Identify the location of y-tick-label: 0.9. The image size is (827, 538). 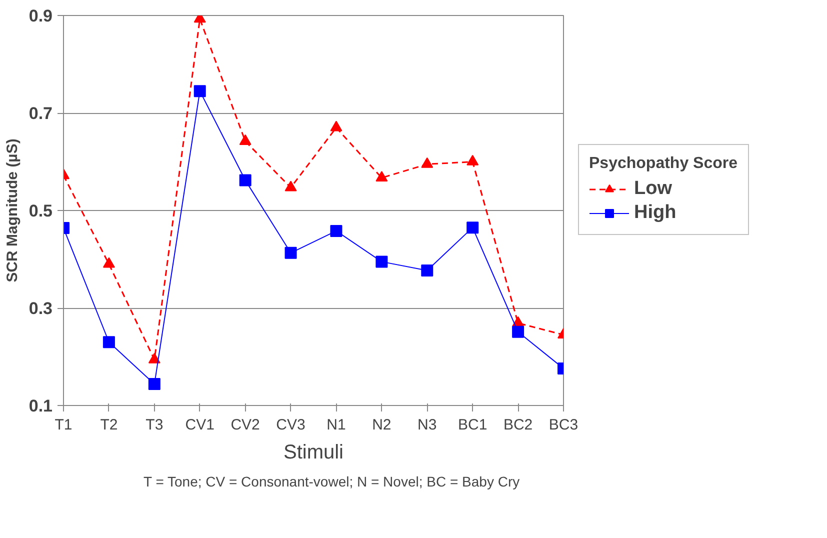
(40, 16).